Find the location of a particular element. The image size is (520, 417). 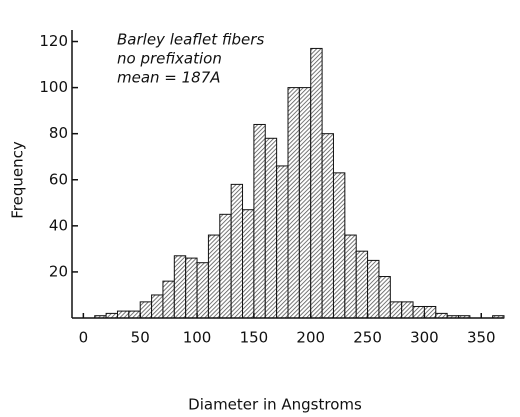

annotation-line: no prefixation is located at coordinates (169, 59).